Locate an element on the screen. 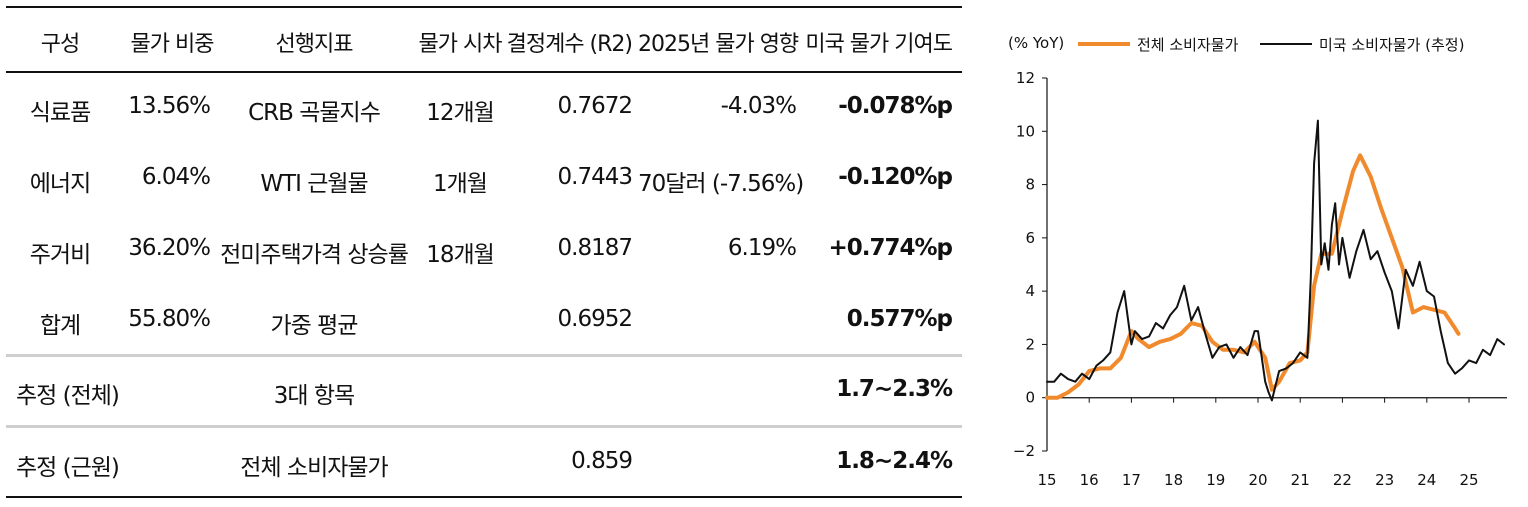 The height and width of the screenshot is (507, 1528). legend-label-estimate: 미국 소비자물가 (추정) is located at coordinates (1391, 45).